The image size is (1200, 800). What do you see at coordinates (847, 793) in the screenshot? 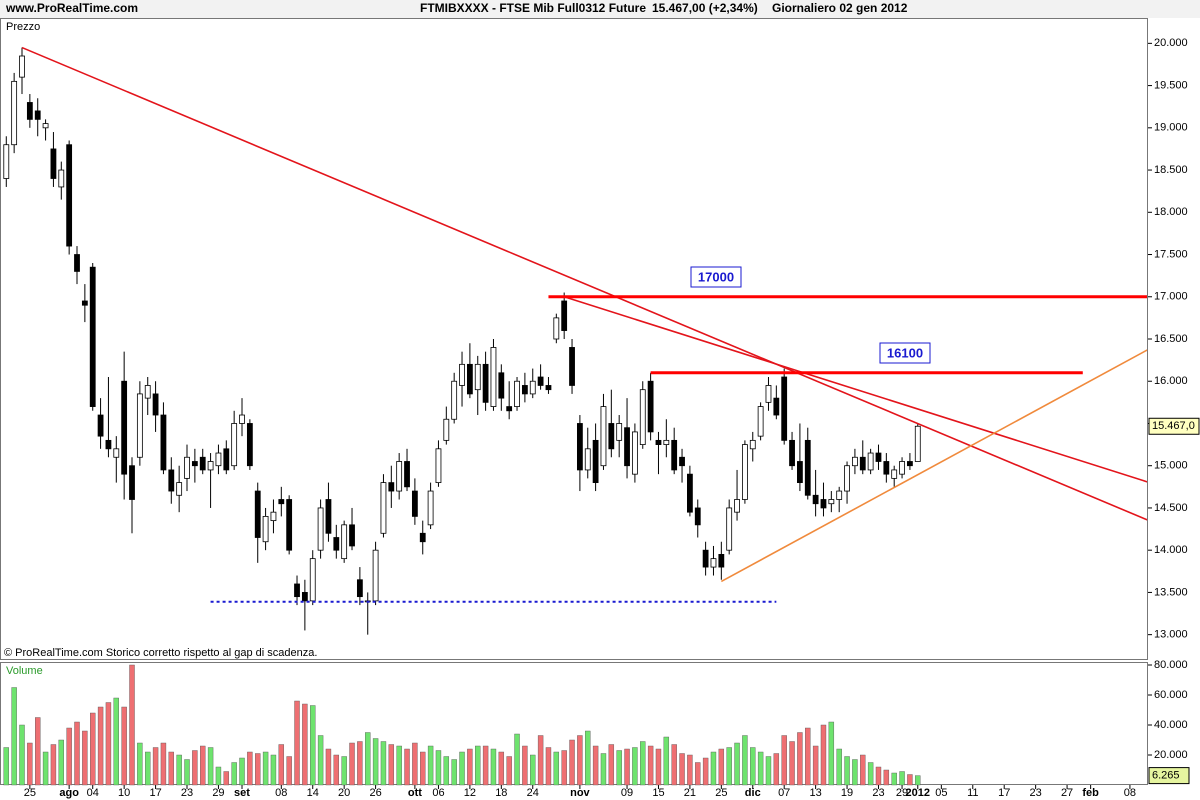
I see `x-tick-label: 19` at bounding box center [847, 793].